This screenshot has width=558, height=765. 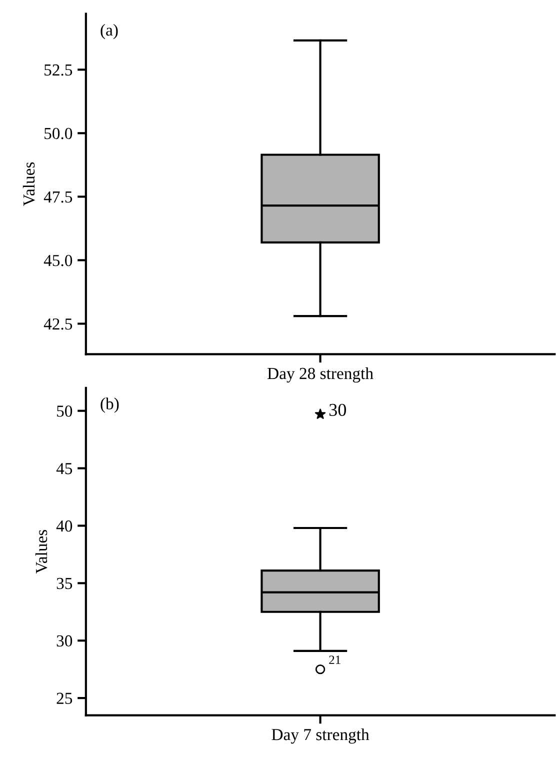 What do you see at coordinates (58, 70) in the screenshot?
I see `y-tick-label: 52.5` at bounding box center [58, 70].